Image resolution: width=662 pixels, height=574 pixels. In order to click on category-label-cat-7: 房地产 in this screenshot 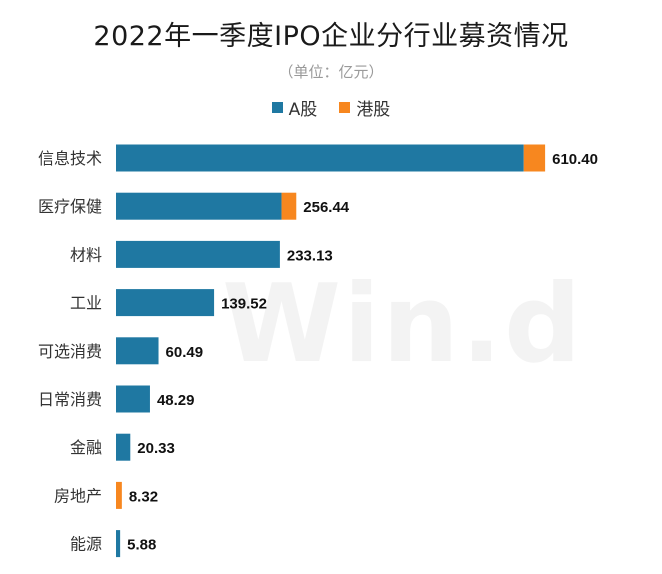, I will do `click(78, 495)`.